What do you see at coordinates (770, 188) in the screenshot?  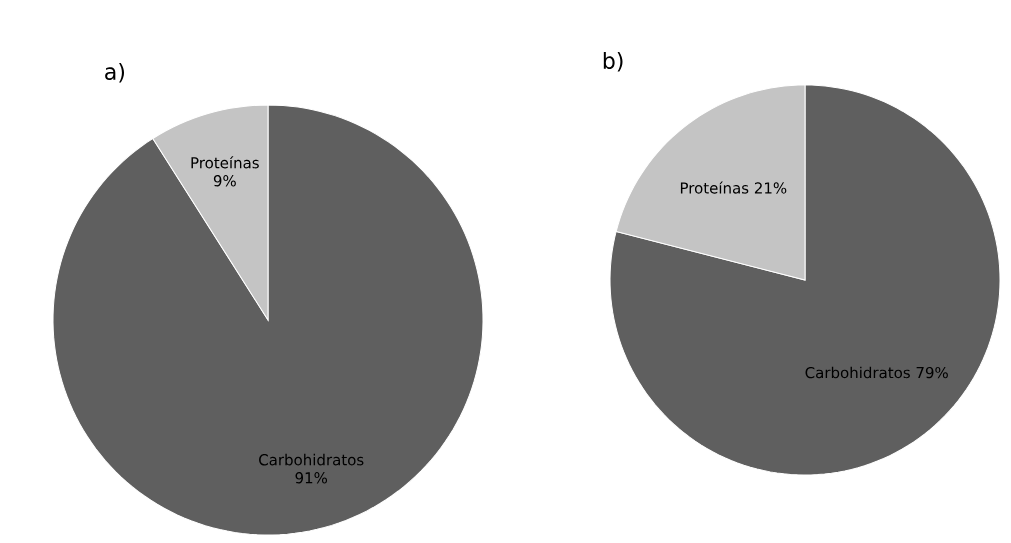 I see `data-label: 21%` at bounding box center [770, 188].